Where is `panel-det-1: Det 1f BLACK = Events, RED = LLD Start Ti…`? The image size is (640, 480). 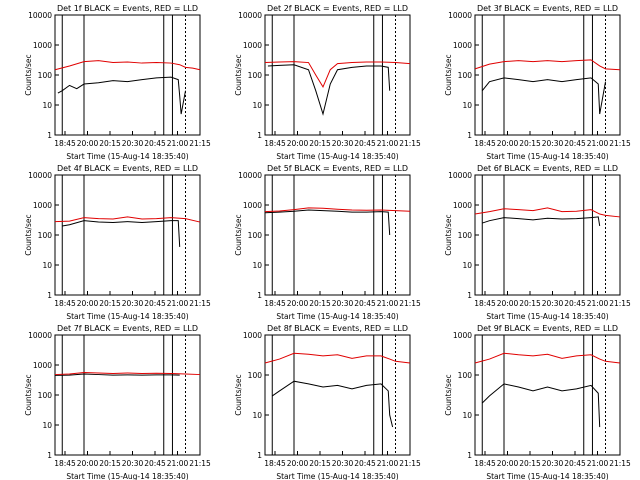 panel-det-1: Det 1f BLACK = Events, RED = LLD Start Ti… is located at coordinates (117, 82).